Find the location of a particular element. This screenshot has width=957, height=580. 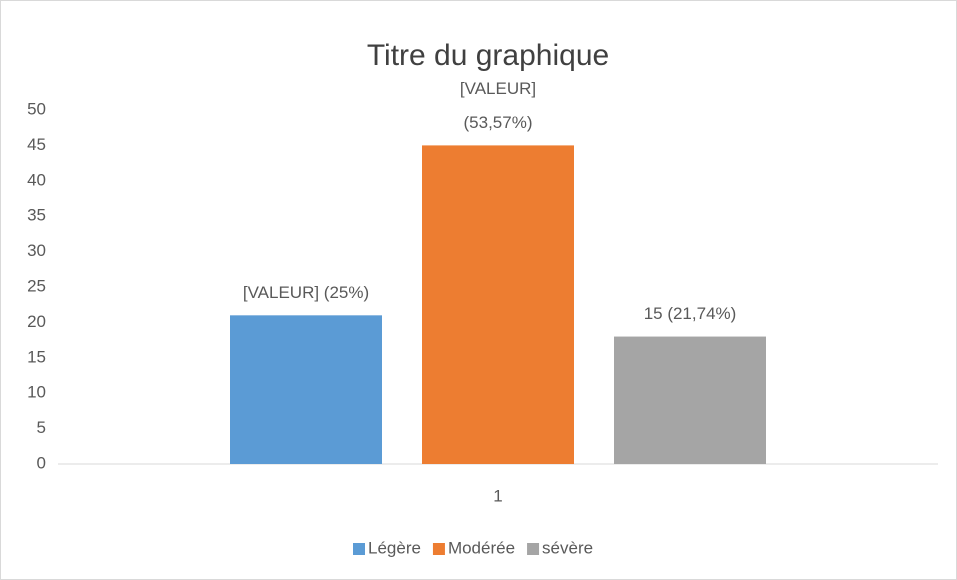

y-tick-label: 5 is located at coordinates (41, 427).